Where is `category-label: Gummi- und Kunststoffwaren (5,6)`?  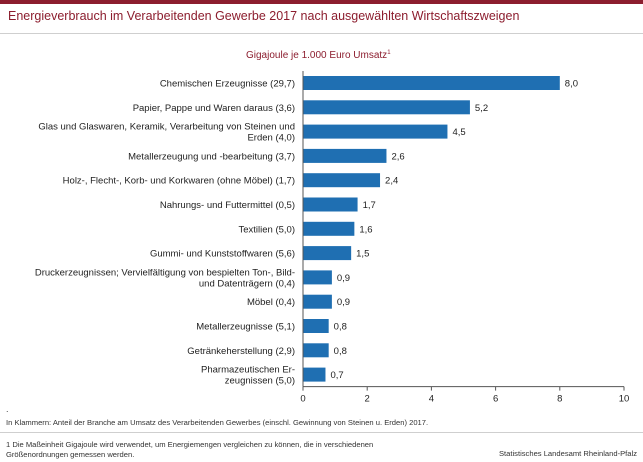 category-label: Gummi- und Kunststoffwaren (5,6) is located at coordinates (222, 254).